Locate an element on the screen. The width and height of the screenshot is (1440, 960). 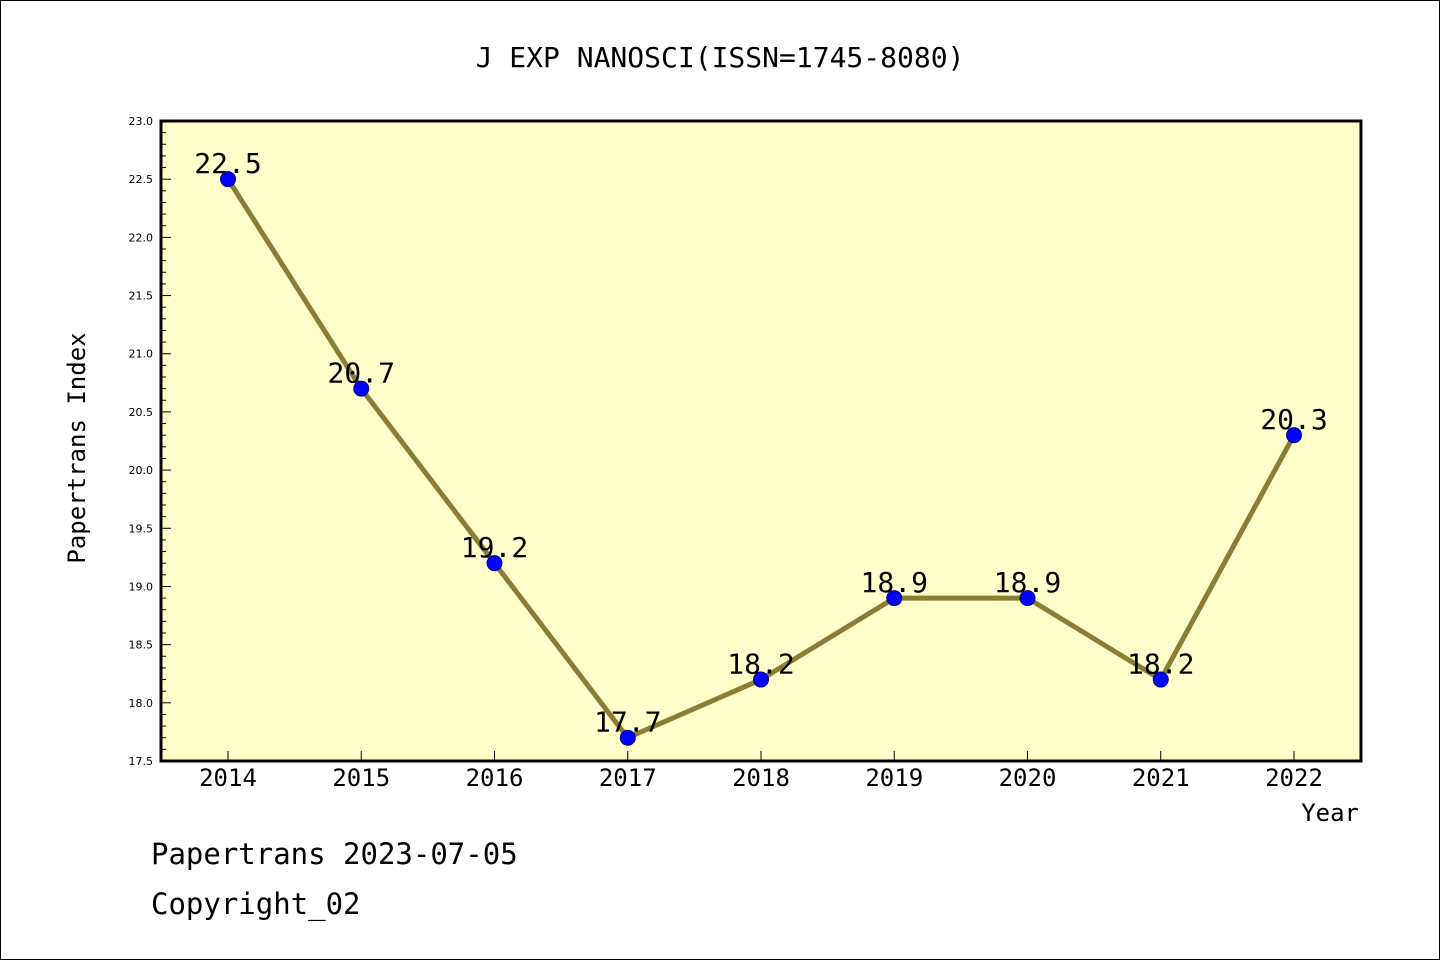
x-tick-label: 2021 is located at coordinates (1161, 778).